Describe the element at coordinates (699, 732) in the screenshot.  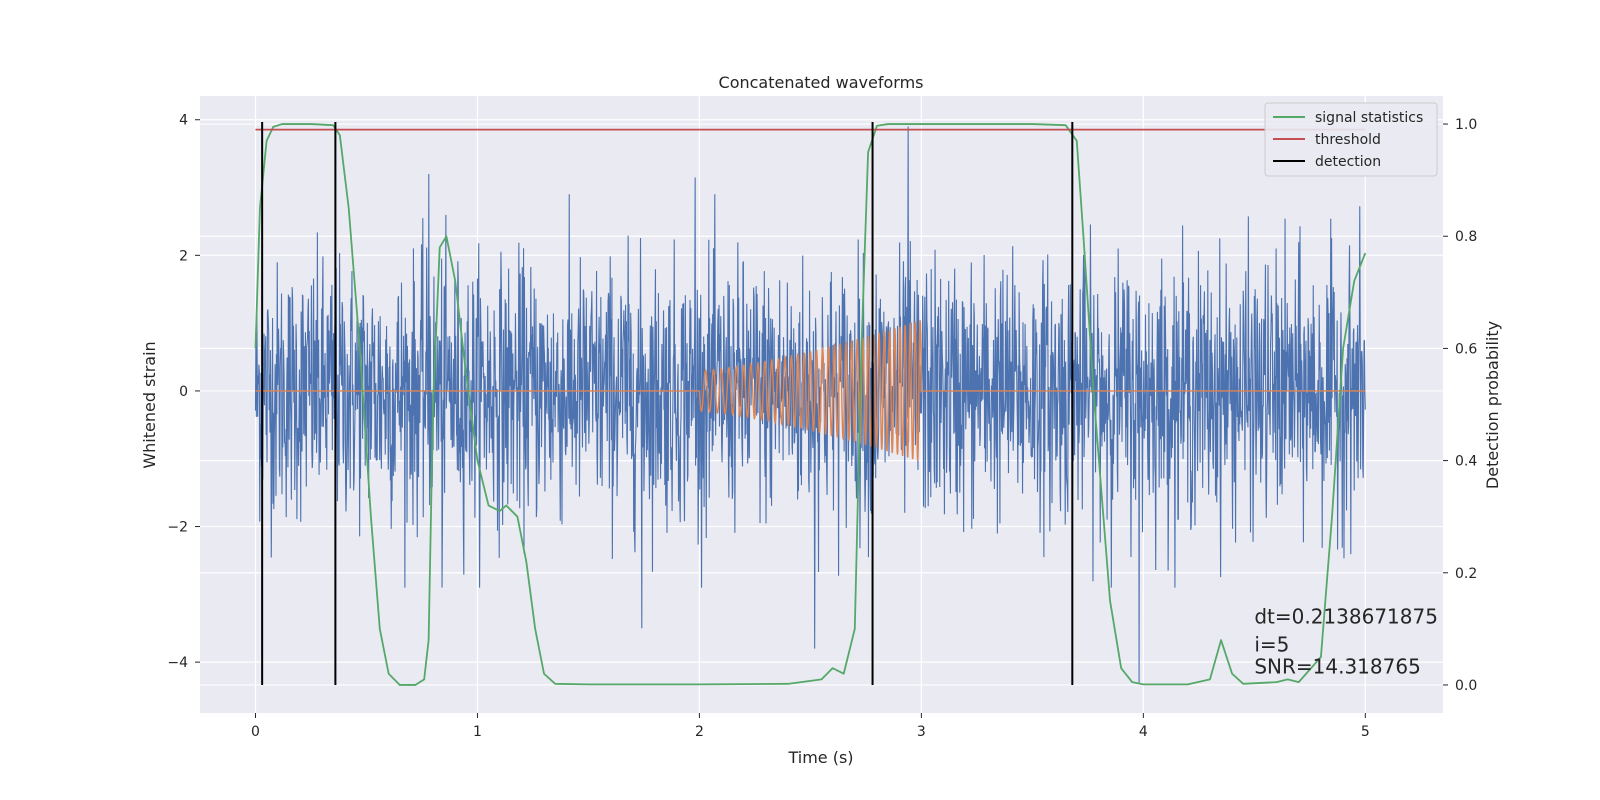
I see `x-tick-label: 2` at that location.